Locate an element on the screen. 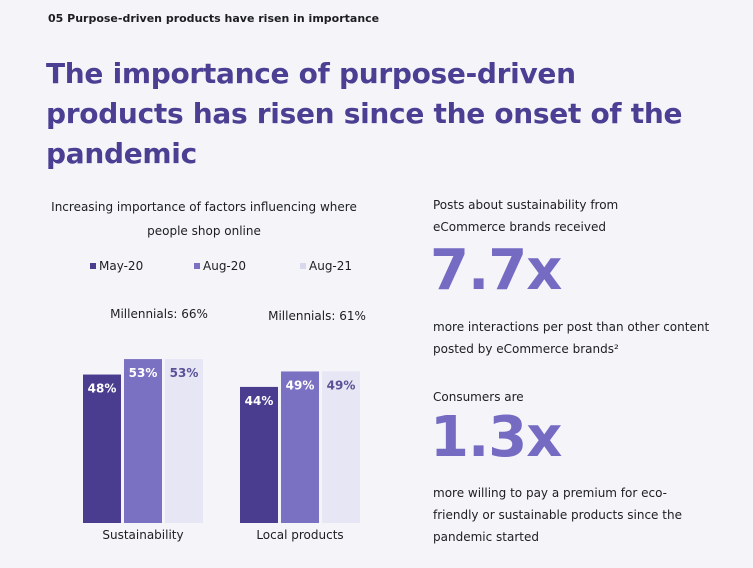  legend-item-may-20: May-20 is located at coordinates (142, 266).